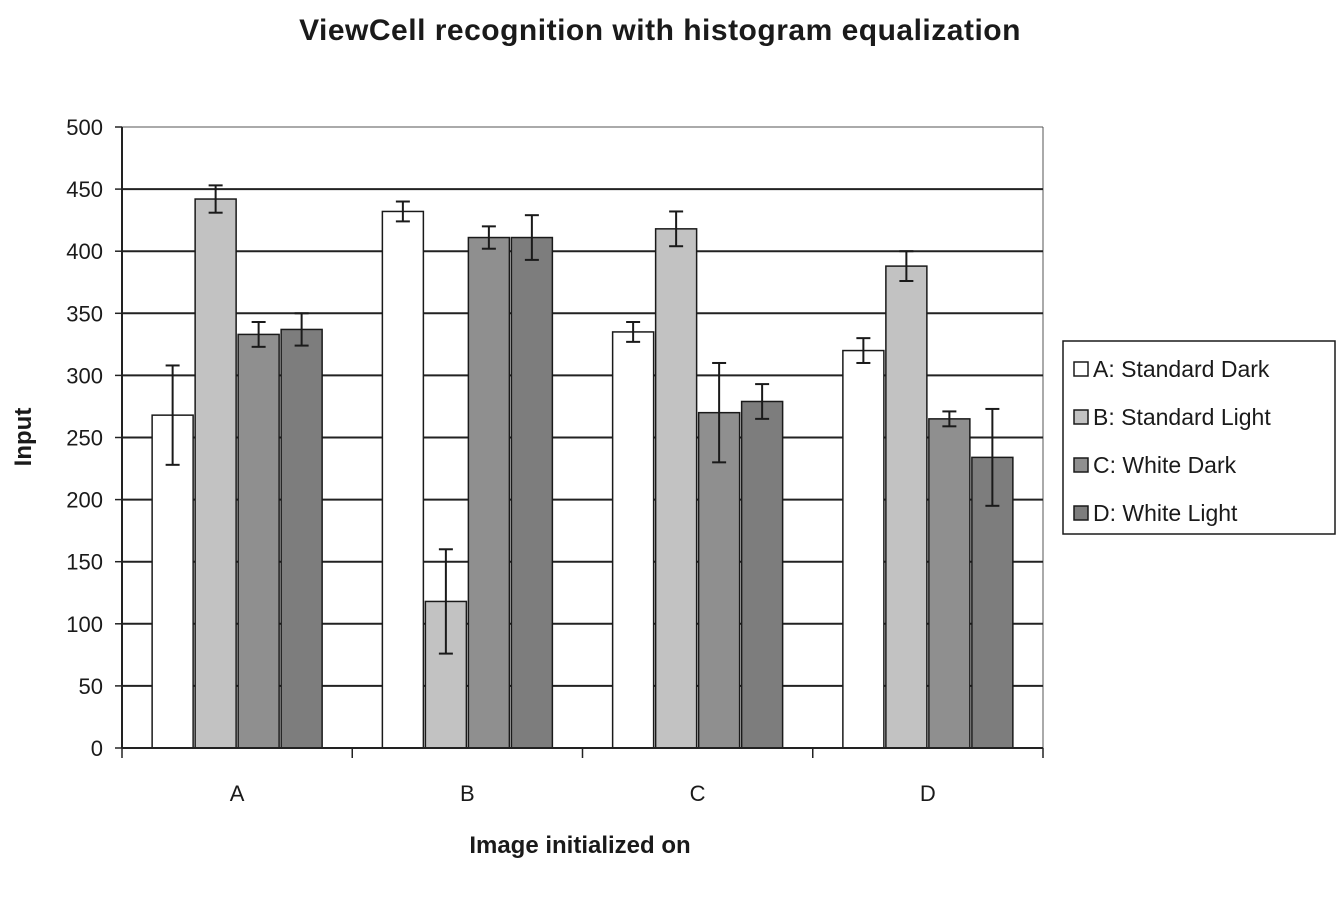 This screenshot has height=898, width=1342. What do you see at coordinates (84, 562) in the screenshot?
I see `y-tick-label: 150` at bounding box center [84, 562].